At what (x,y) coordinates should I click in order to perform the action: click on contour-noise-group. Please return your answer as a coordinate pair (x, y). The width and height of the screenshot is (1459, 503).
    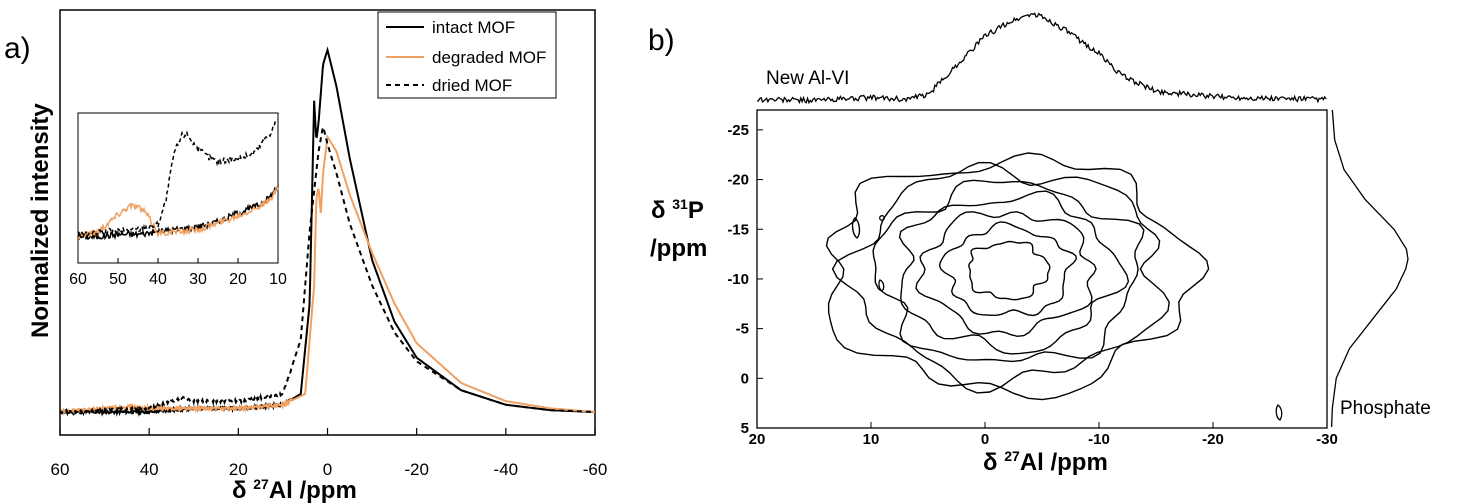
    Looking at the image, I should click on (1067, 318).